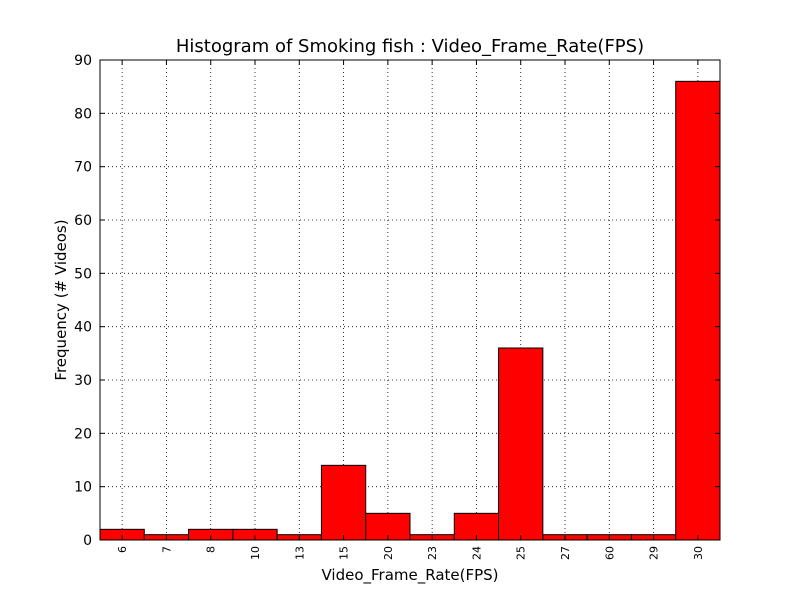  What do you see at coordinates (565, 553) in the screenshot?
I see `x-tick-label: 27` at bounding box center [565, 553].